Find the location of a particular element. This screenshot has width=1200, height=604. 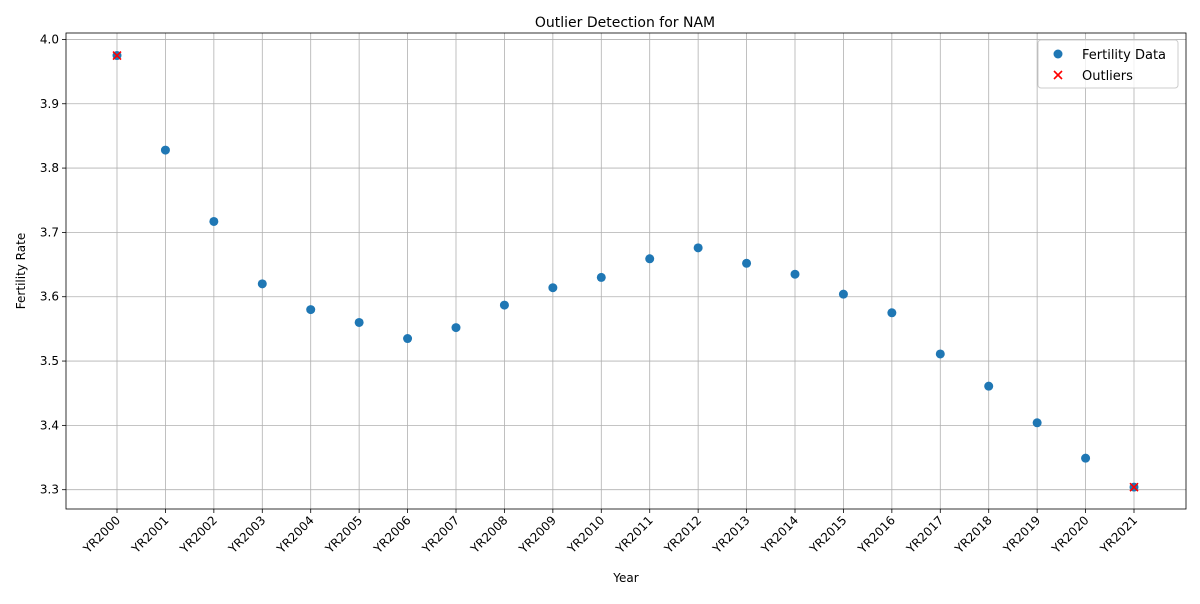

legend: Fertility Data Outliers is located at coordinates (1108, 64).